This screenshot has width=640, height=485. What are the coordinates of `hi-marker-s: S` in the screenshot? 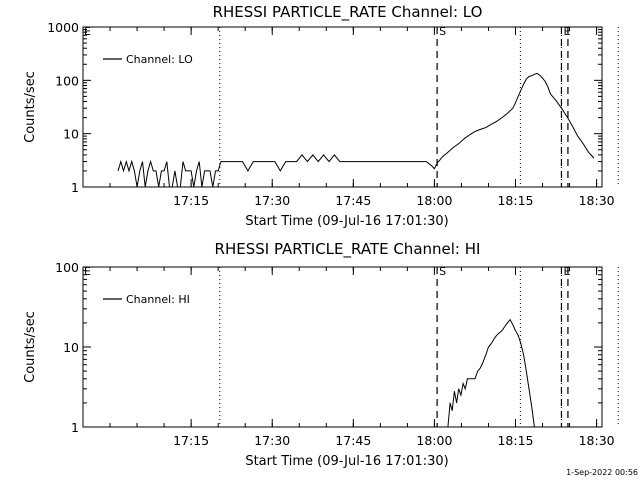 It's located at (442, 271).